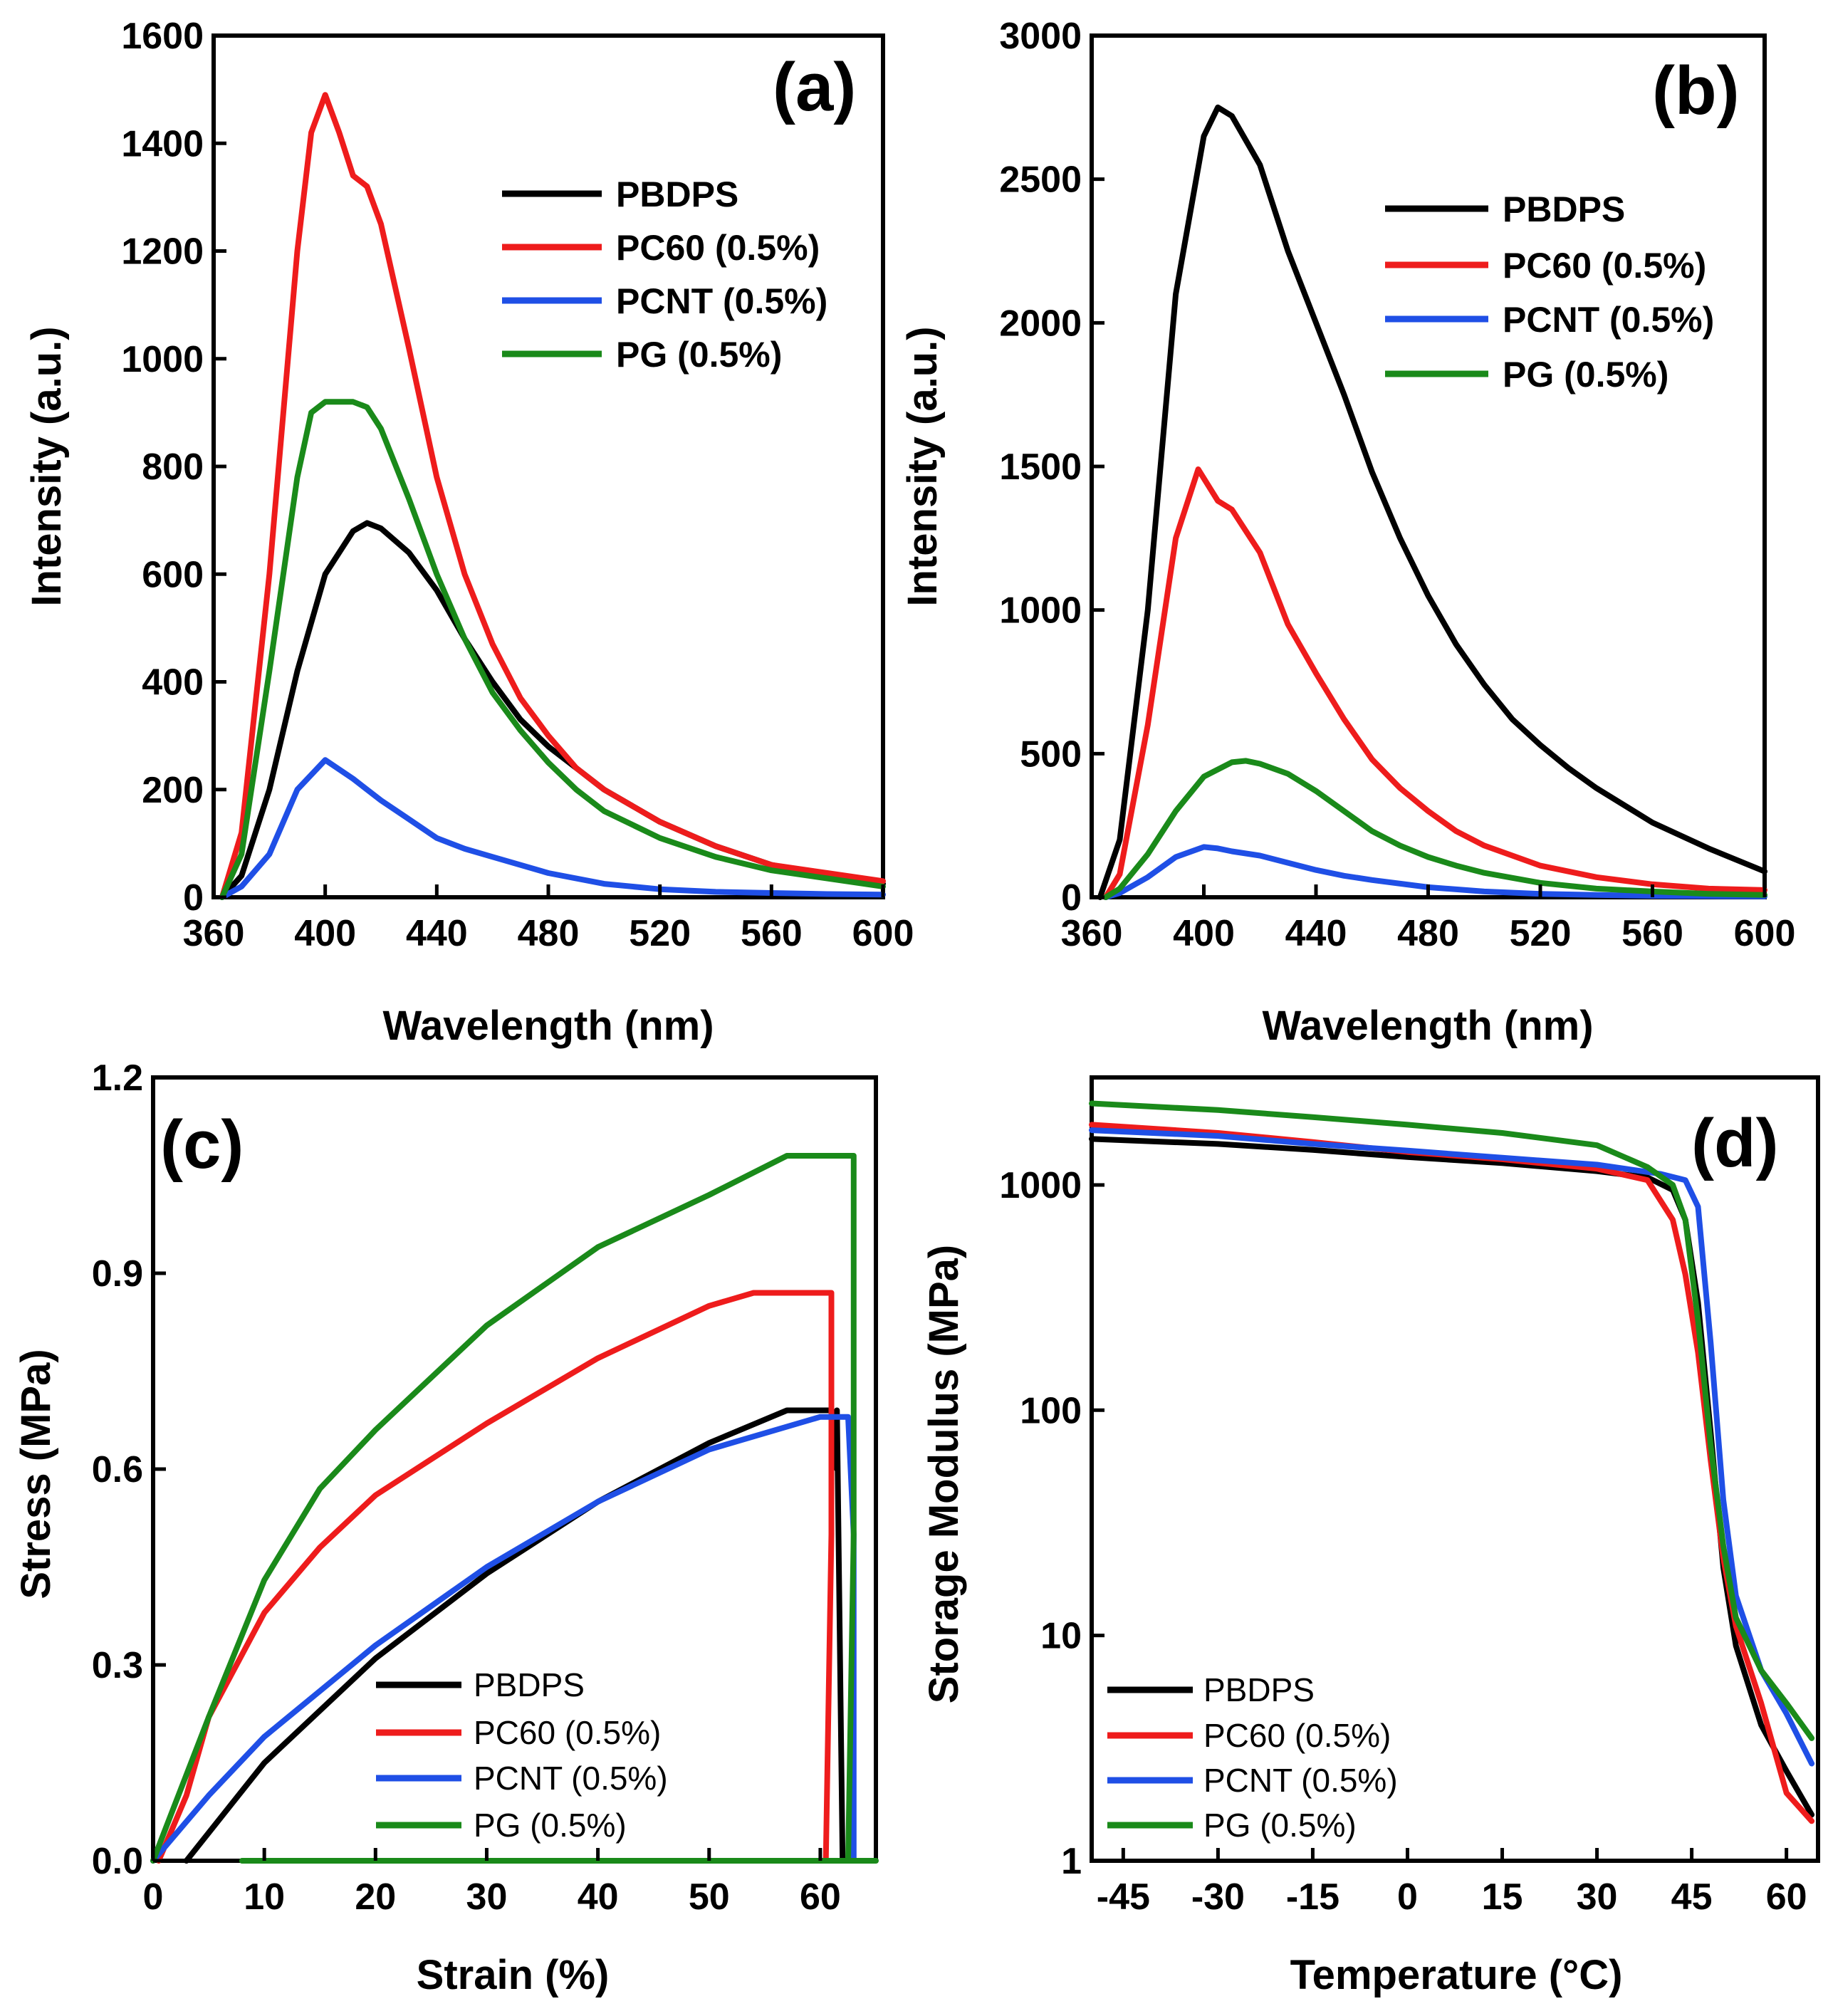 The width and height of the screenshot is (1828, 2016). I want to click on x-tick-label: 360, so click(214, 933).